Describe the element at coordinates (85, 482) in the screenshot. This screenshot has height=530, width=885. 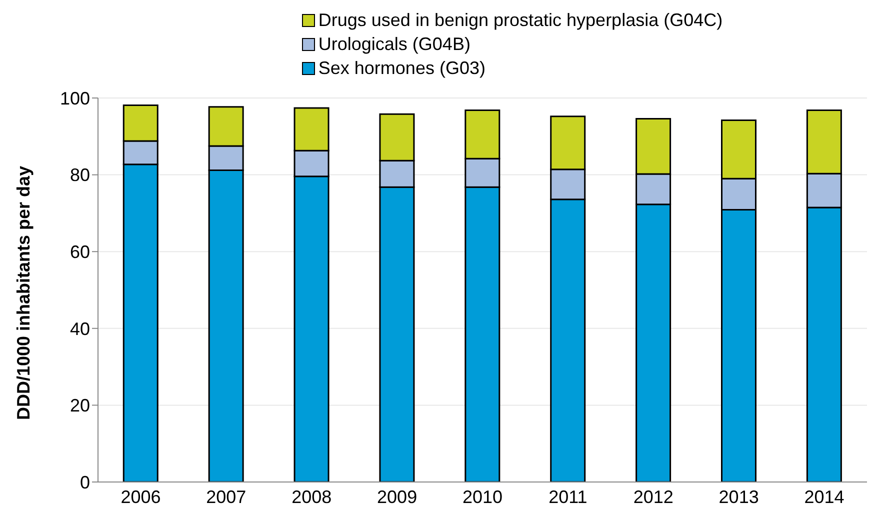
I see `y-tick-label: 0` at that location.